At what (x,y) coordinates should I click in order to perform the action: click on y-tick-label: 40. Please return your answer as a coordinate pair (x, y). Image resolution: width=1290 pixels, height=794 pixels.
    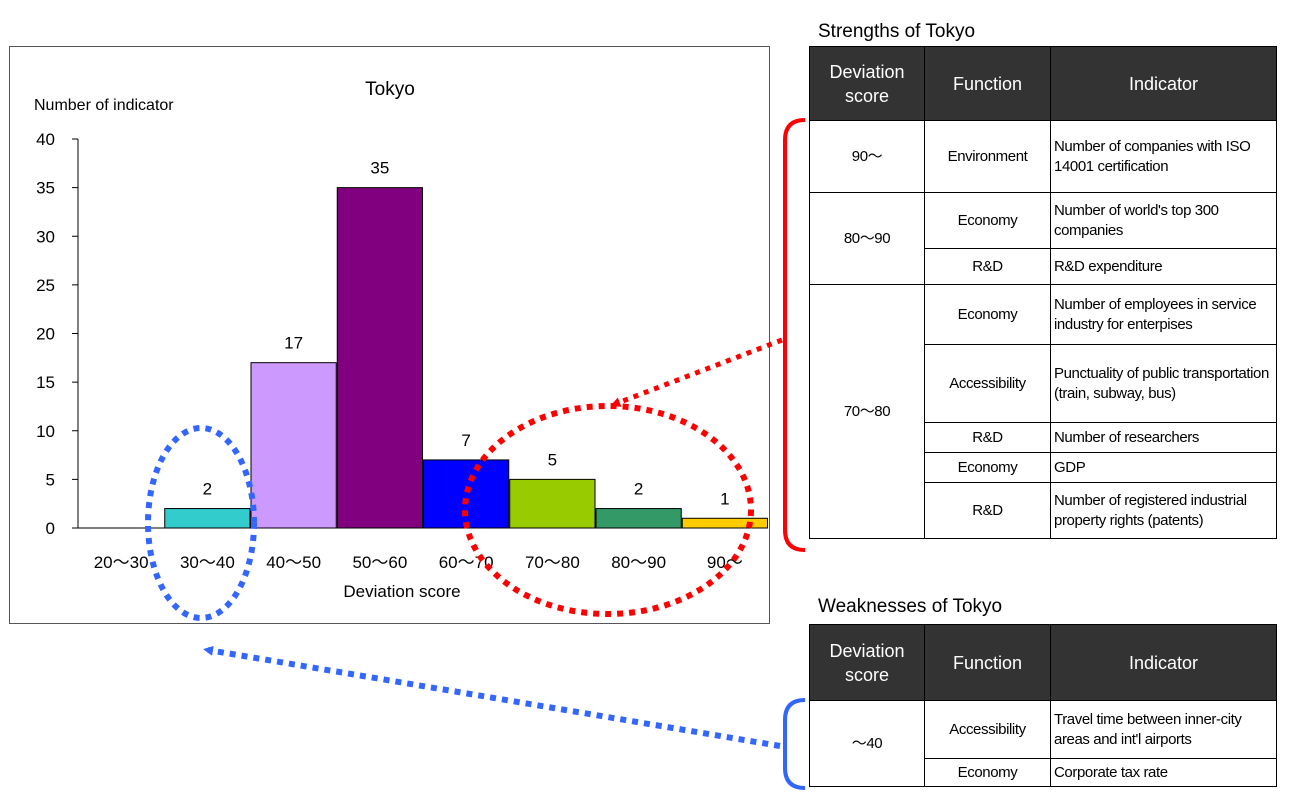
    Looking at the image, I should click on (45, 139).